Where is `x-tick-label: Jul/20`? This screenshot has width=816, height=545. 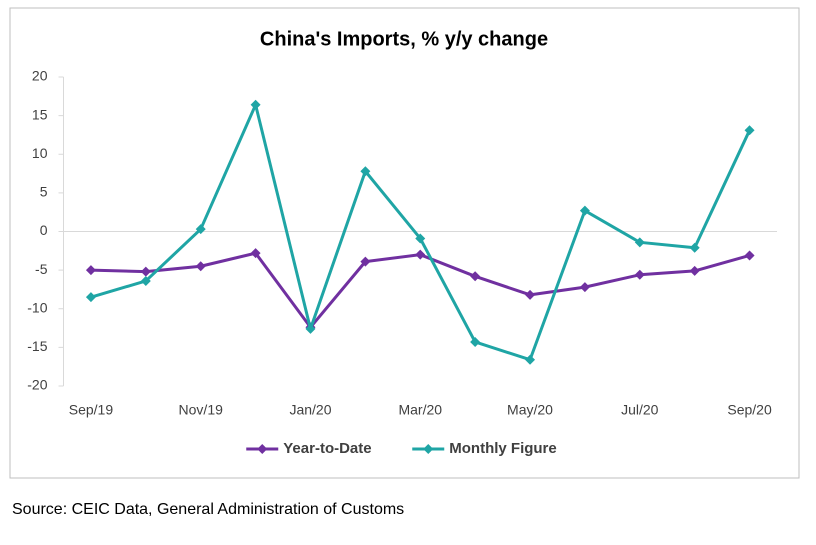
x-tick-label: Jul/20 is located at coordinates (640, 410).